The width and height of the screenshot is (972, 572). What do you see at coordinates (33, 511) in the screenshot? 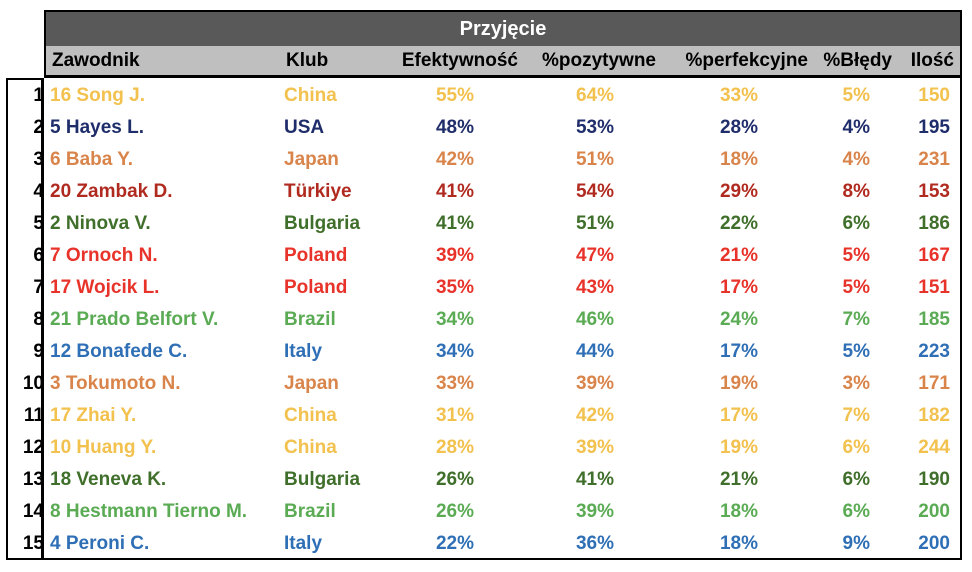
I see `row-index: 14` at bounding box center [33, 511].